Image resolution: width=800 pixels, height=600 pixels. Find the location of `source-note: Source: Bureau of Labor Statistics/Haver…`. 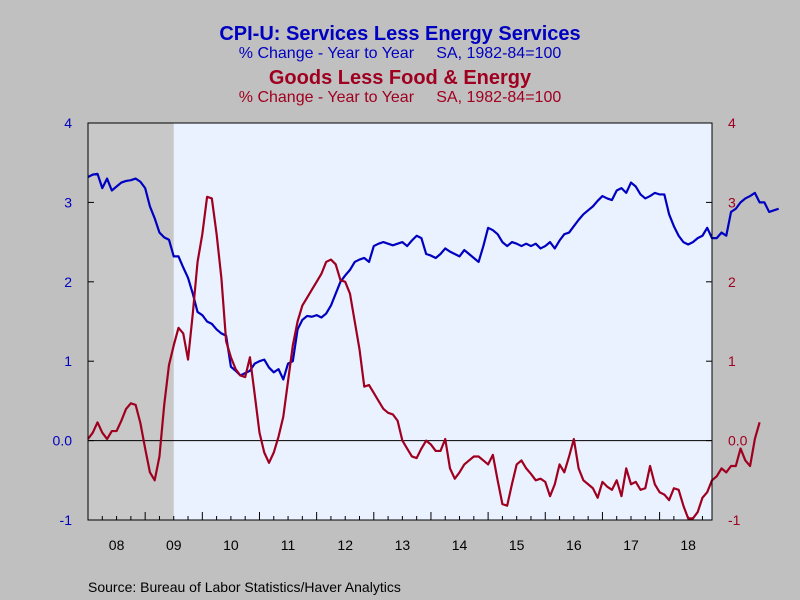

source-note: Source: Bureau of Labor Statistics/Haver… is located at coordinates (244, 587).